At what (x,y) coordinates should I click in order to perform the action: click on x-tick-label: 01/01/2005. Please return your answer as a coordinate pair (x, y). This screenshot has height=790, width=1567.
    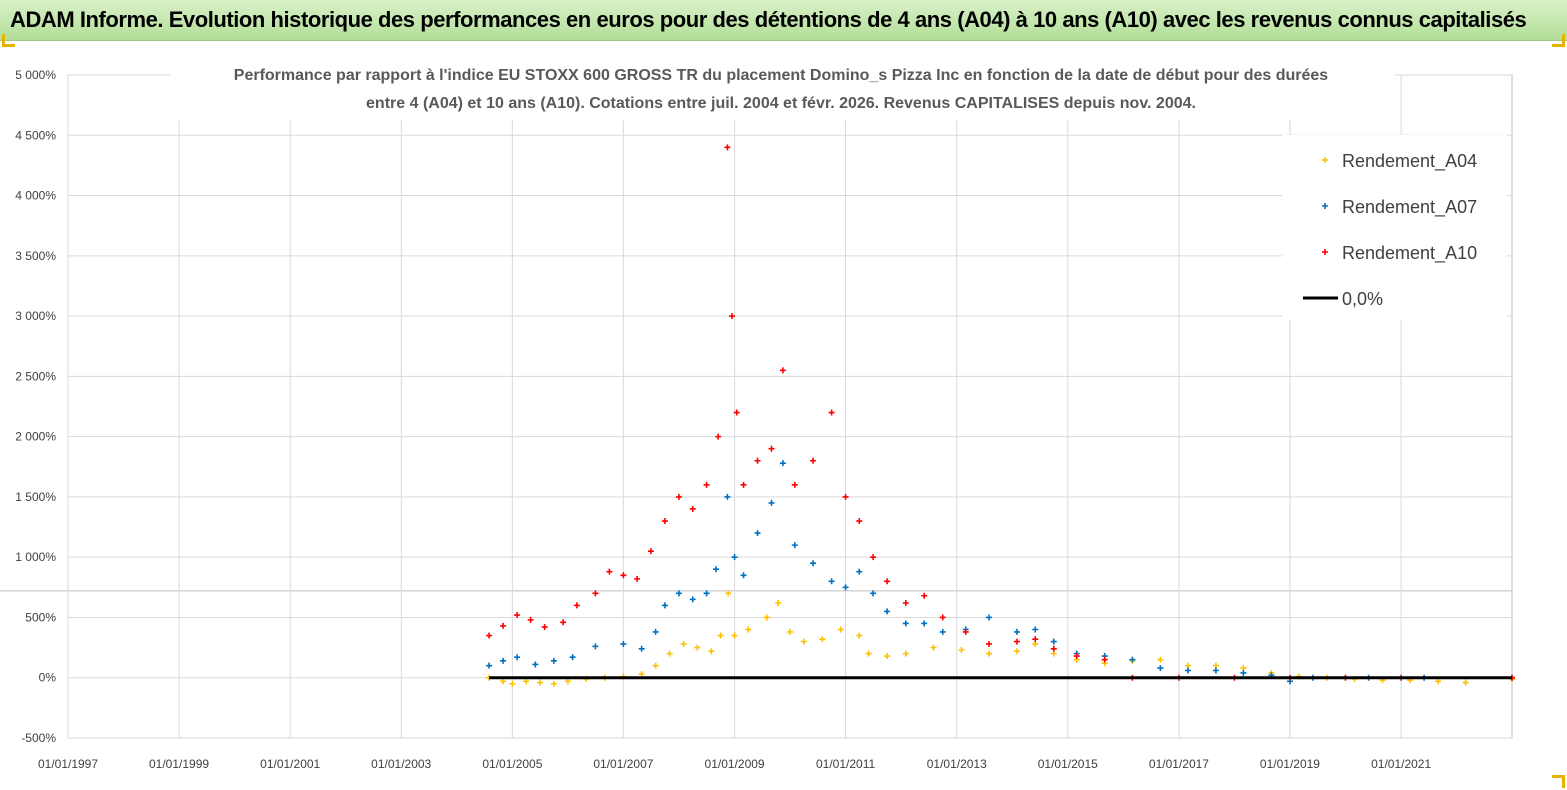
    Looking at the image, I should click on (512, 764).